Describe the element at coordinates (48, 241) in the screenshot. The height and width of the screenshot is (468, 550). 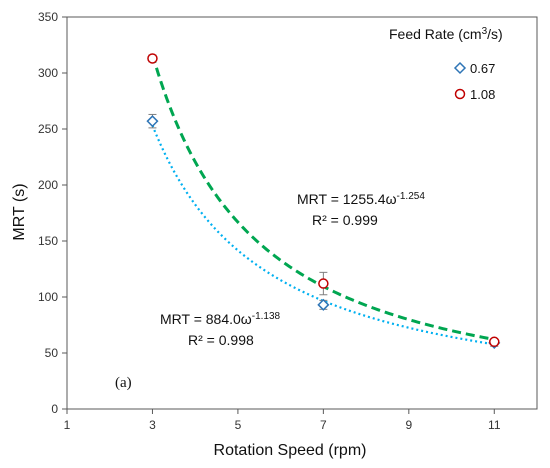
I see `y-tick-label-150: 150` at that location.